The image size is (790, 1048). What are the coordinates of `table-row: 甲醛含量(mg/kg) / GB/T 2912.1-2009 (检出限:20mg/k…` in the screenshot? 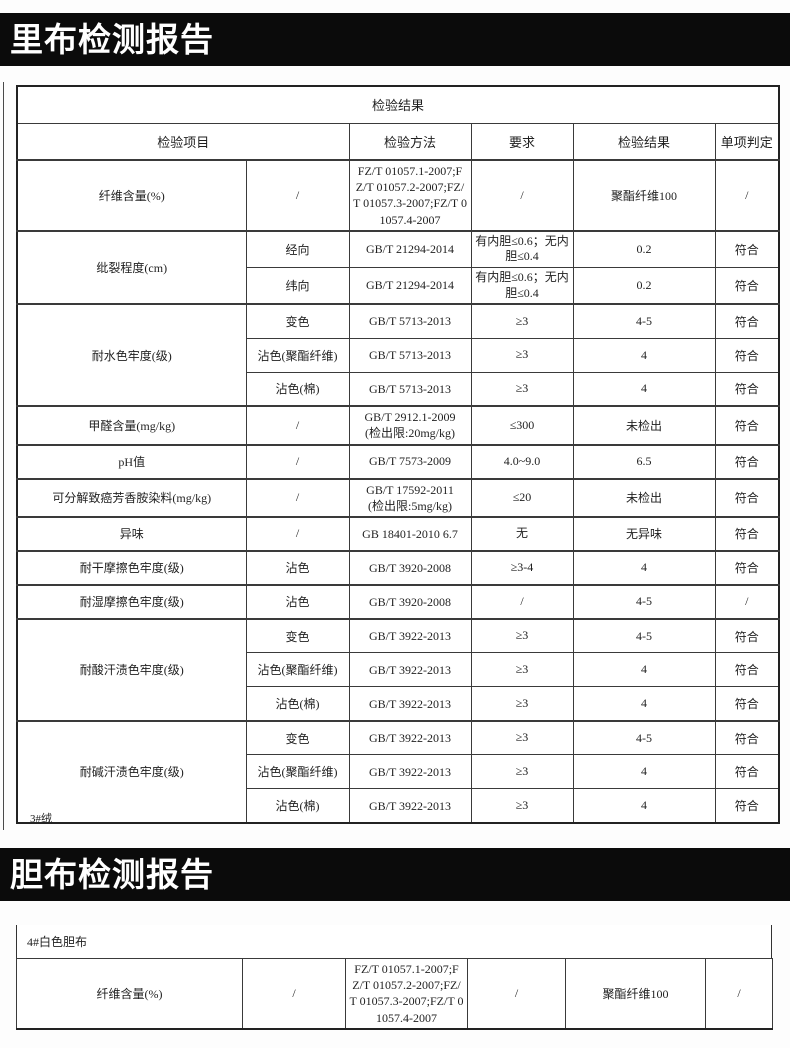 It's located at (398, 425).